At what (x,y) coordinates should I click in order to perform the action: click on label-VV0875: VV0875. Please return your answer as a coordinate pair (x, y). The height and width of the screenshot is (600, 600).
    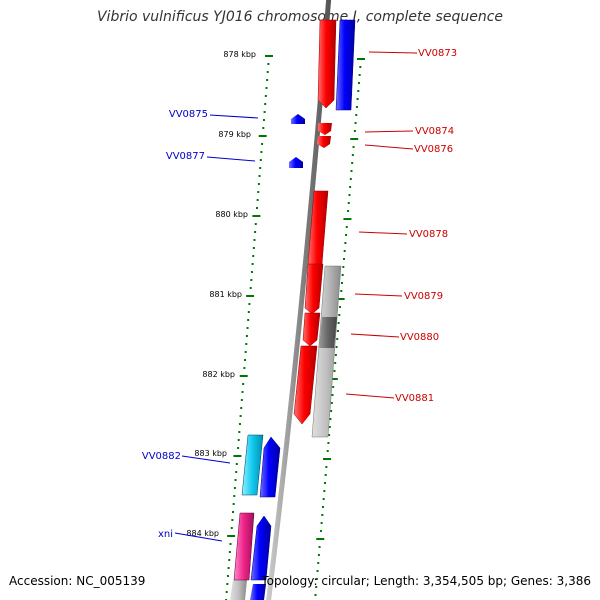
    Looking at the image, I should click on (188, 114).